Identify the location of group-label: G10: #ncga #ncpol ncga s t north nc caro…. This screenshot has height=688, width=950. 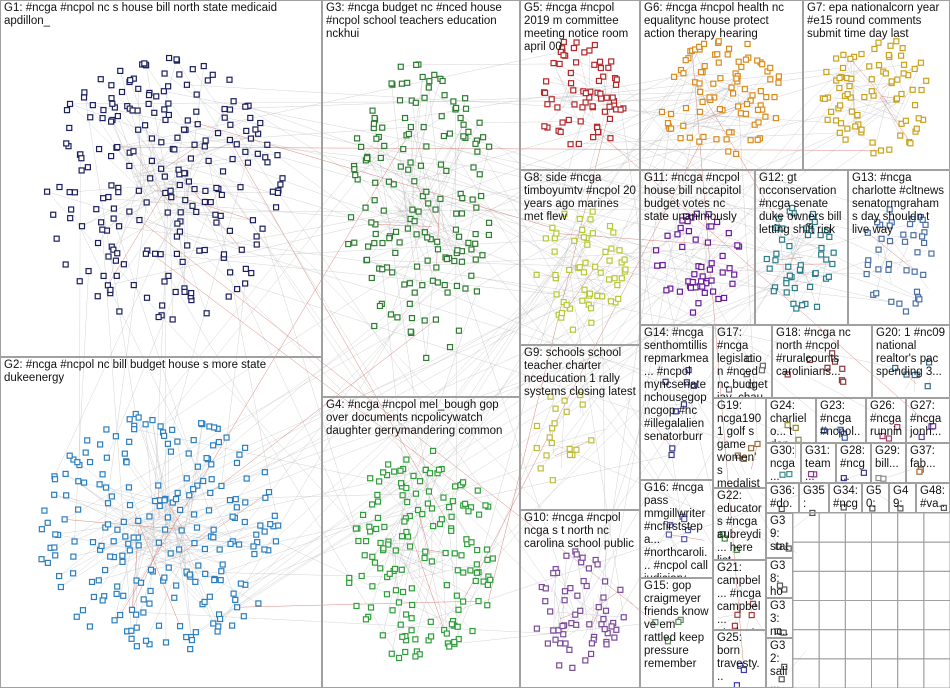
(579, 531).